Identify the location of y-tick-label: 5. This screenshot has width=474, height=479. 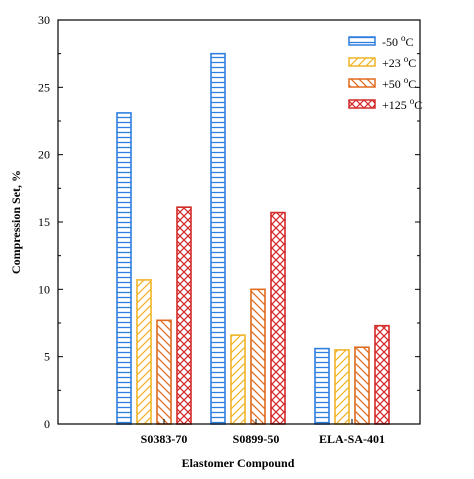
(47, 357).